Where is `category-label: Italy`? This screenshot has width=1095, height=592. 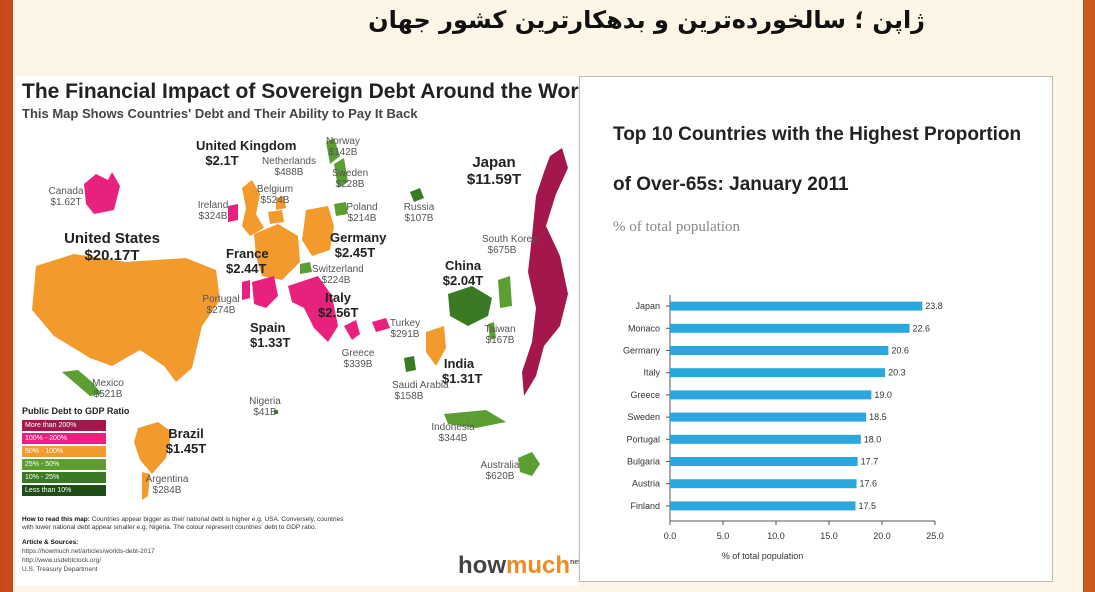
category-label: Italy is located at coordinates (651, 373).